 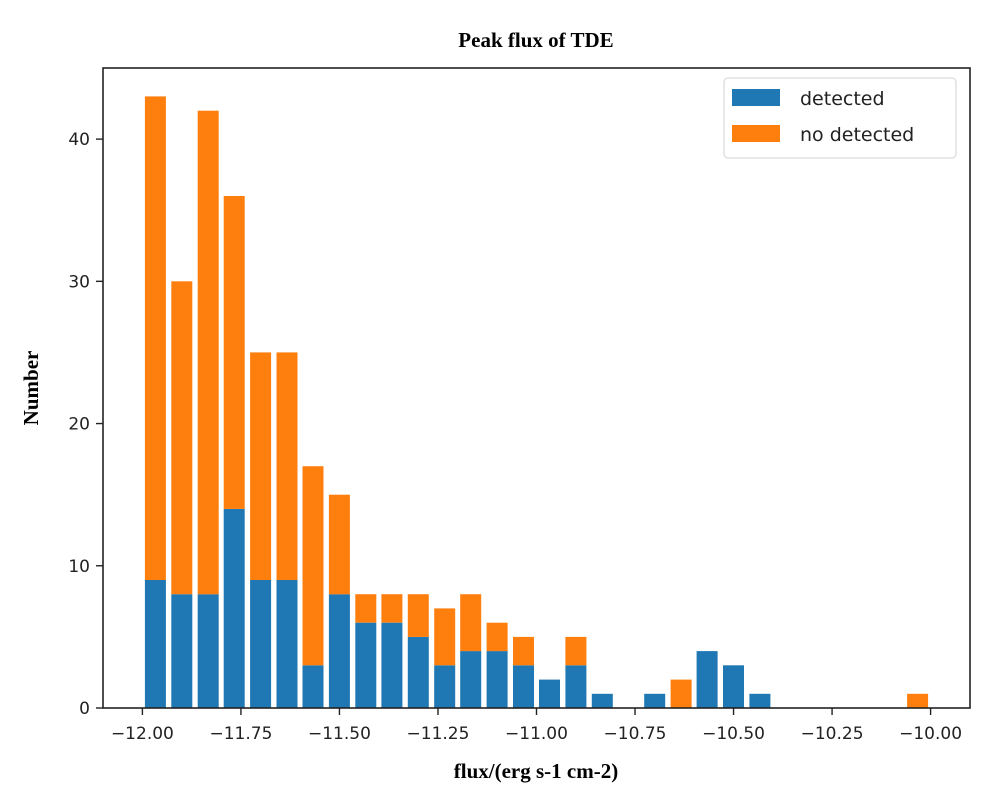 I want to click on y-tick-label: 30, so click(x=79, y=282).